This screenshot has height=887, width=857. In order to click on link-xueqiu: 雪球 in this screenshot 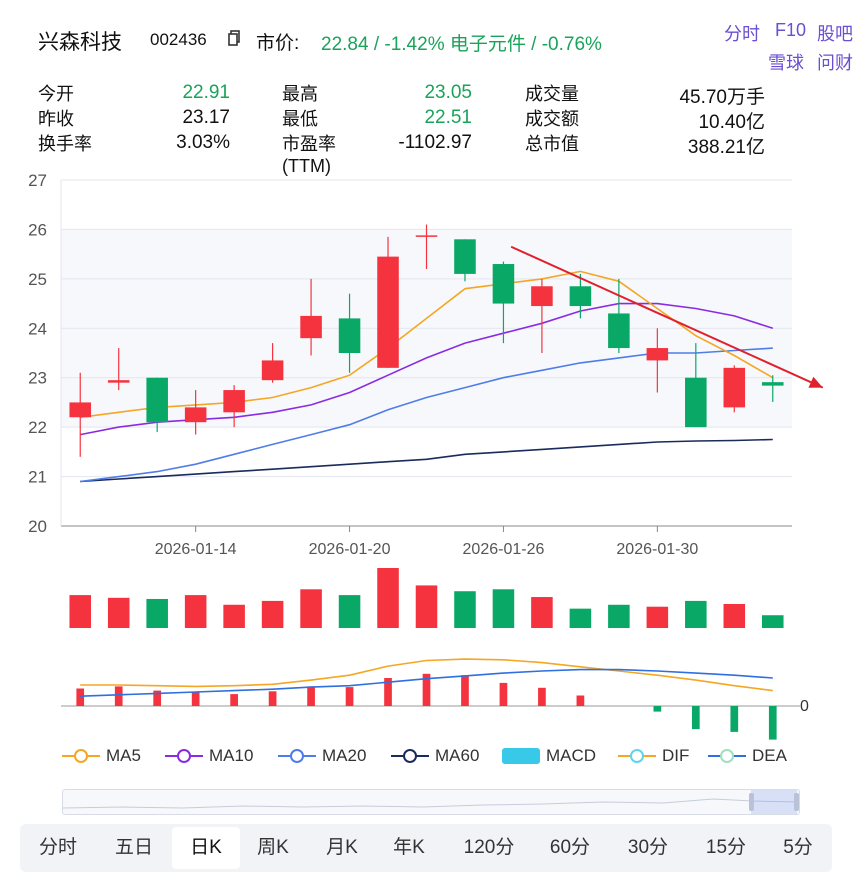, I will do `click(786, 63)`.